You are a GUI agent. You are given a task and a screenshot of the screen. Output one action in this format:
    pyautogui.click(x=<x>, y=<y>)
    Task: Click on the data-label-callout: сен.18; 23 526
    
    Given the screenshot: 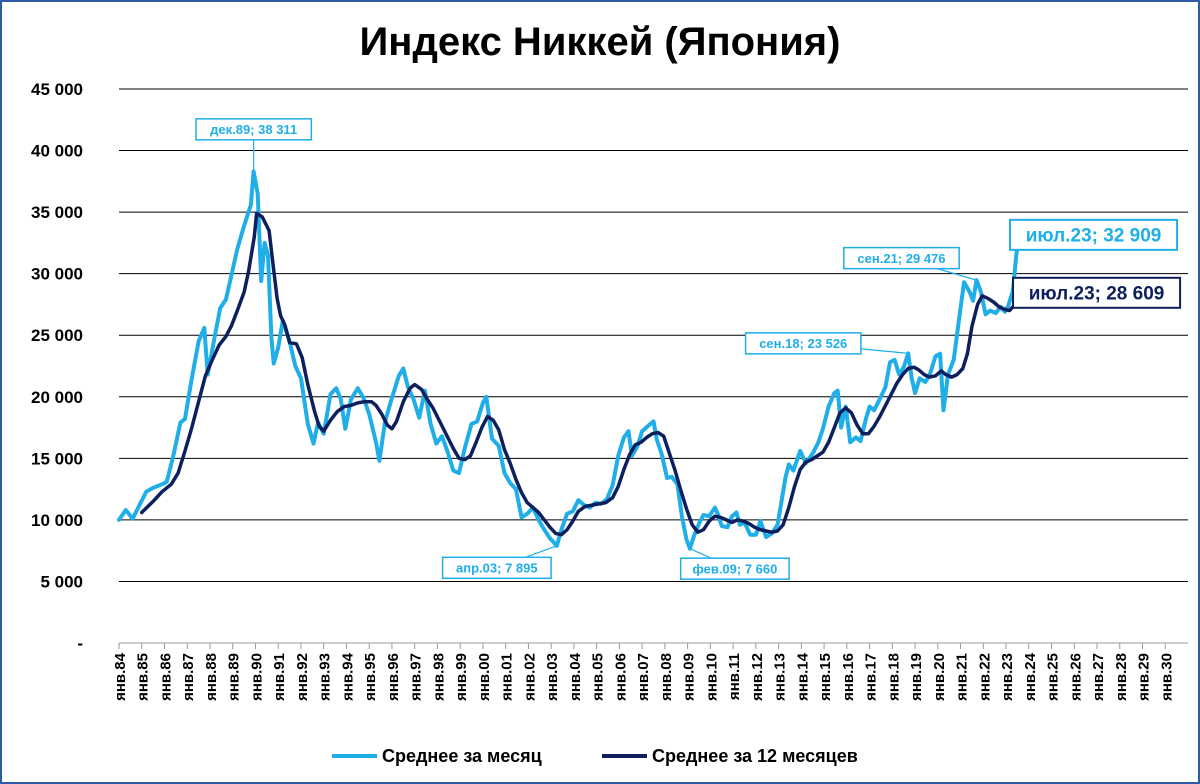 What is the action you would take?
    pyautogui.click(x=826, y=343)
    